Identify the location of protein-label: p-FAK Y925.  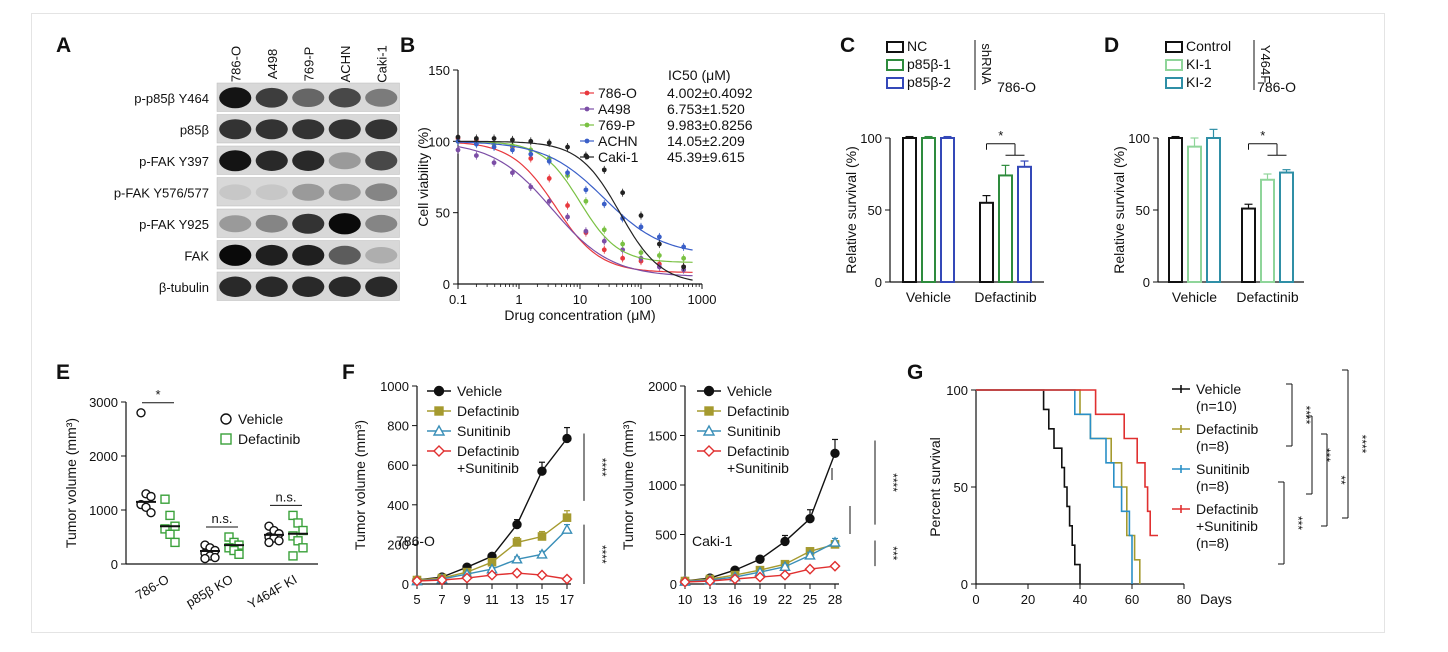
(174, 224).